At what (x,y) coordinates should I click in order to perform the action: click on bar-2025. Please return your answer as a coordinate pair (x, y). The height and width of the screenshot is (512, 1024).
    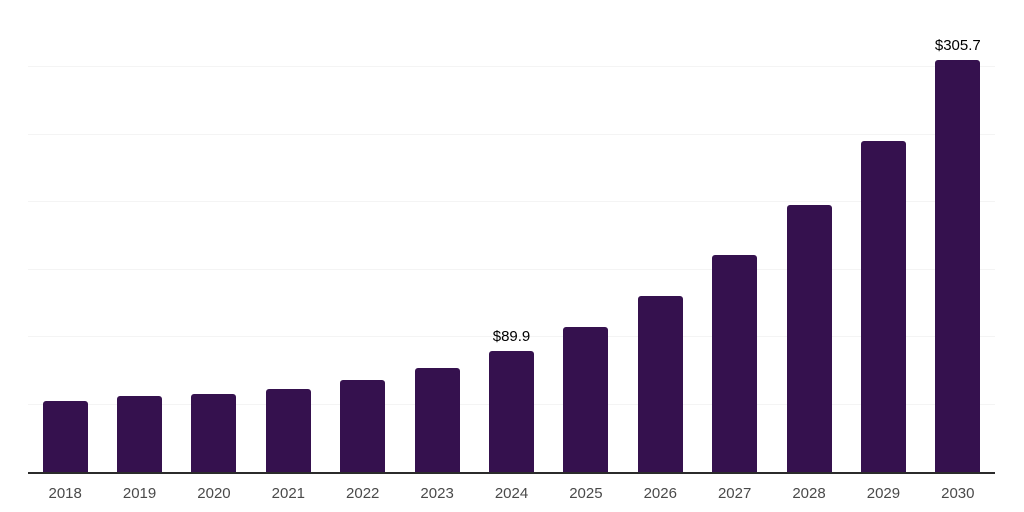
    Looking at the image, I should click on (586, 399).